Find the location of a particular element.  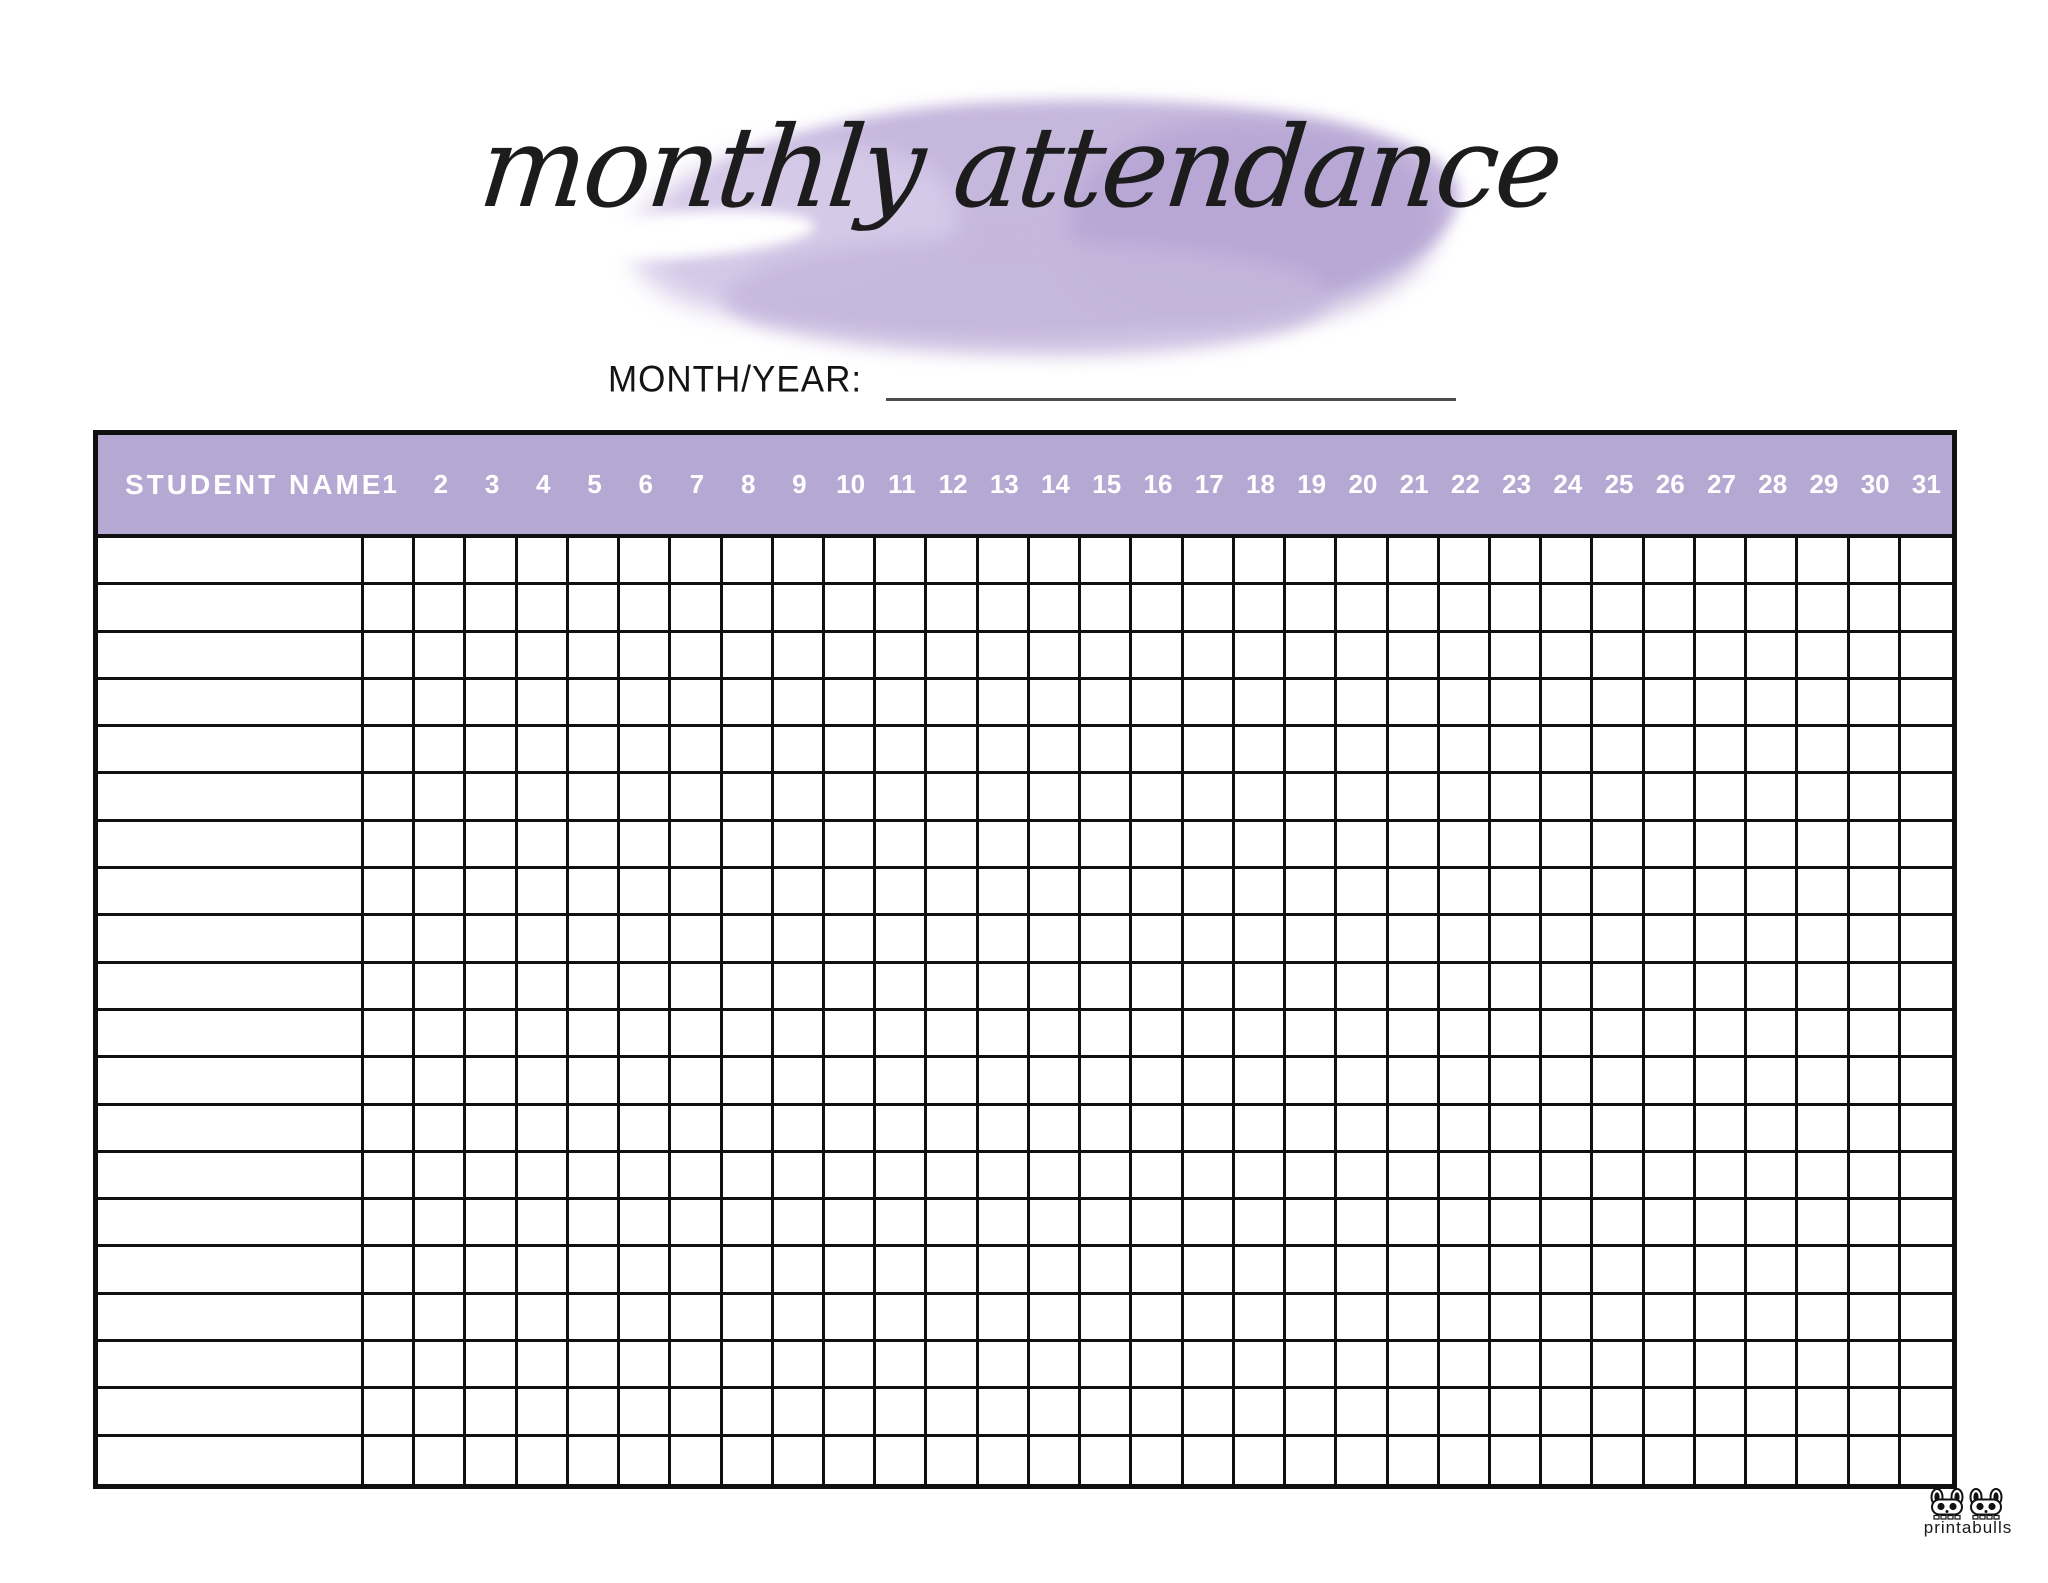

day-header: 30 is located at coordinates (1875, 484).